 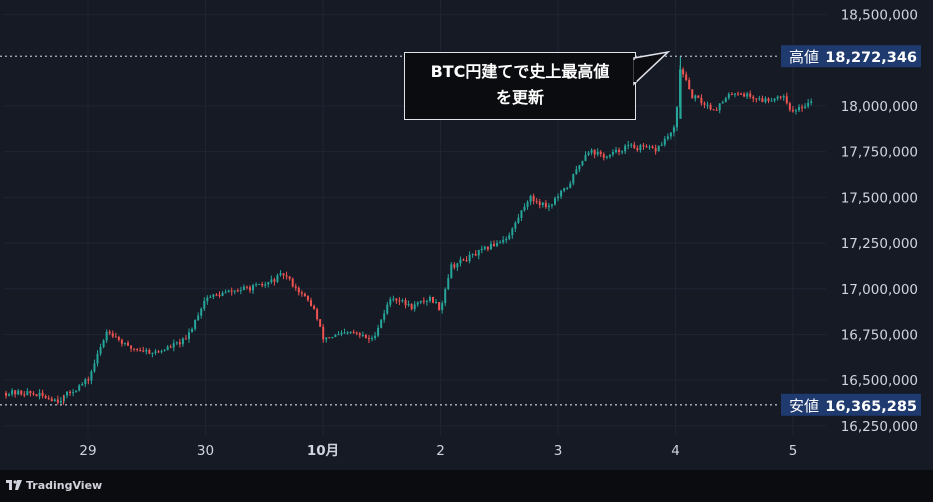 What do you see at coordinates (466, 486) in the screenshot?
I see `footer-bar: TradingView` at bounding box center [466, 486].